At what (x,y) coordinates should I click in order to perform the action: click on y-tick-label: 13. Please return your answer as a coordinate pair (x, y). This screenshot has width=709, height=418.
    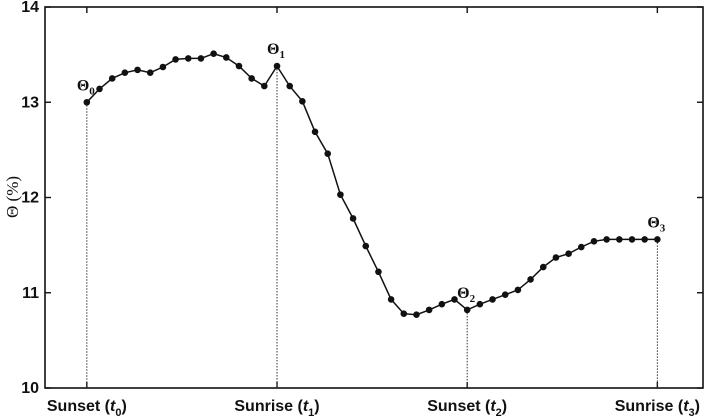
    Looking at the image, I should click on (30, 102).